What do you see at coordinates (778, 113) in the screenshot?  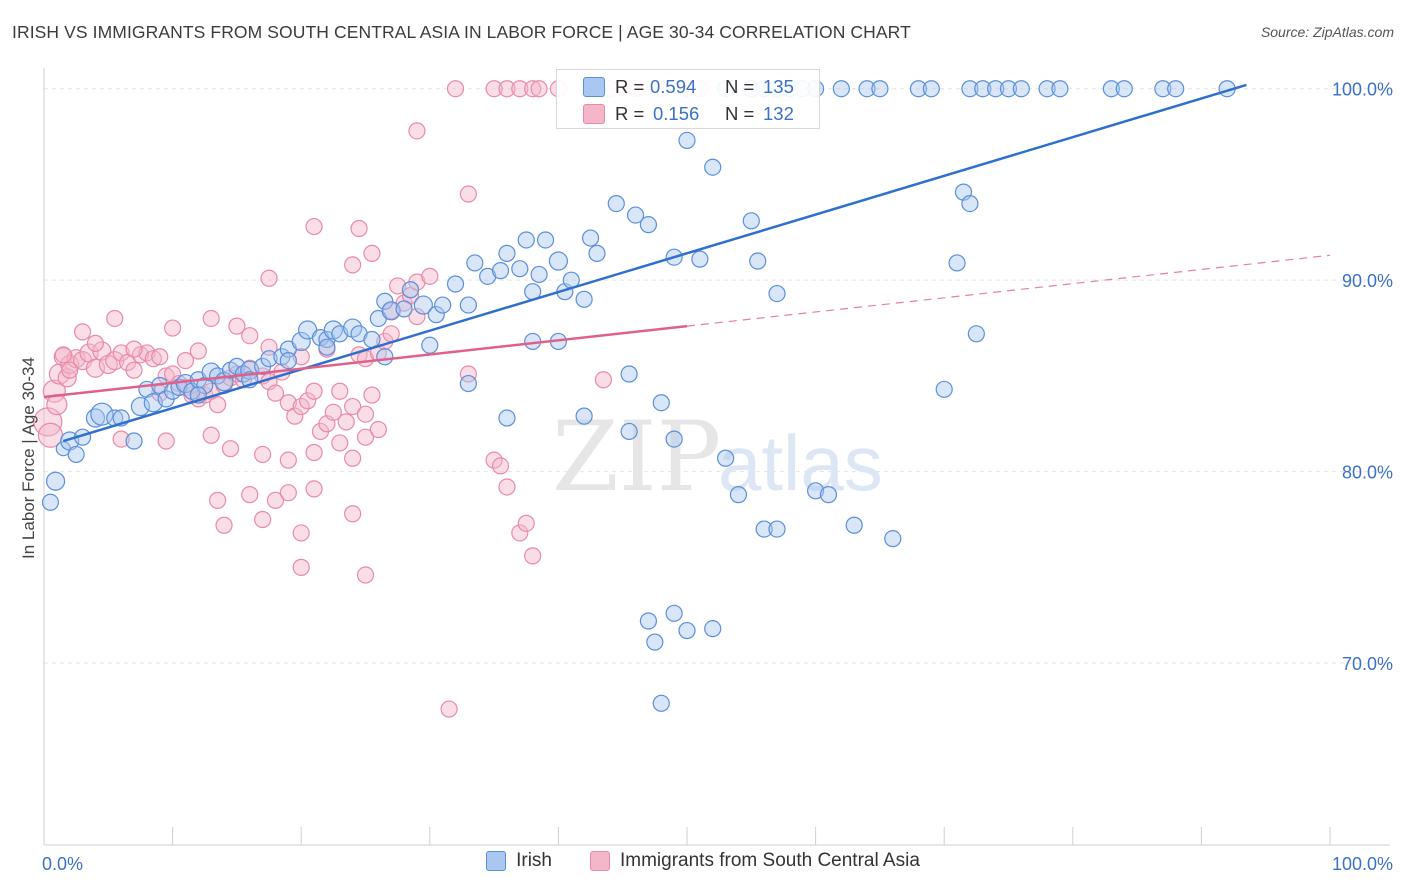 I see `stats-n-value-immigrants: 132` at bounding box center [778, 113].